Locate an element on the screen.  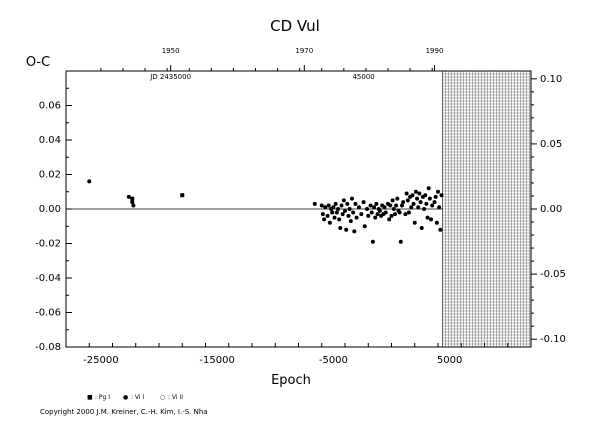
top-year-label: 1950 is located at coordinates (171, 51).